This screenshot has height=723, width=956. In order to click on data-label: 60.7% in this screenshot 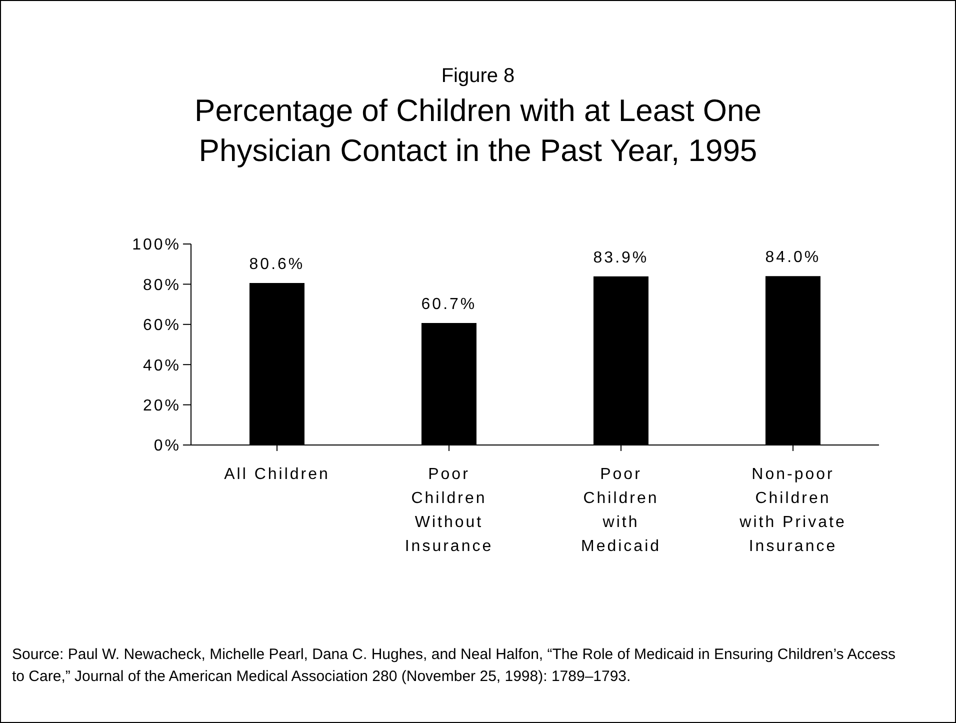, I will do `click(449, 304)`.